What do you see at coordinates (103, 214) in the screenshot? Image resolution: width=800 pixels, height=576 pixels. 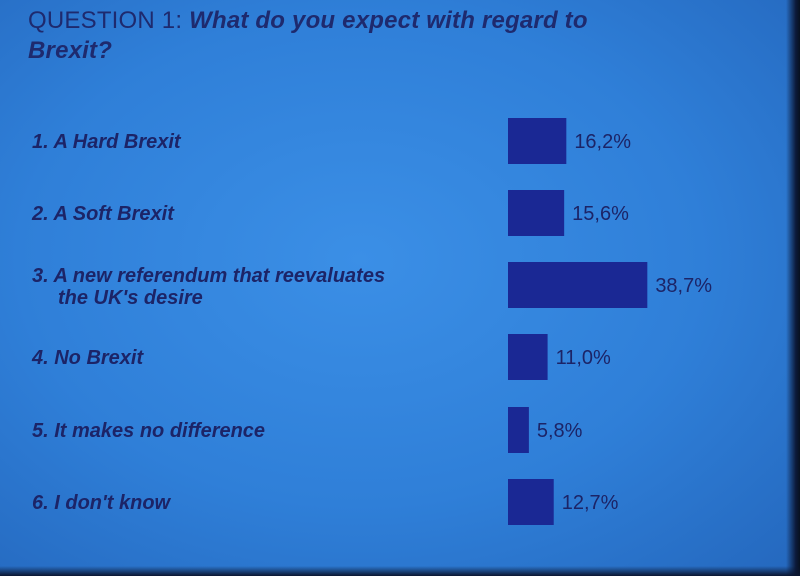 I see `category-label: 2. A Soft Brexit` at bounding box center [103, 214].